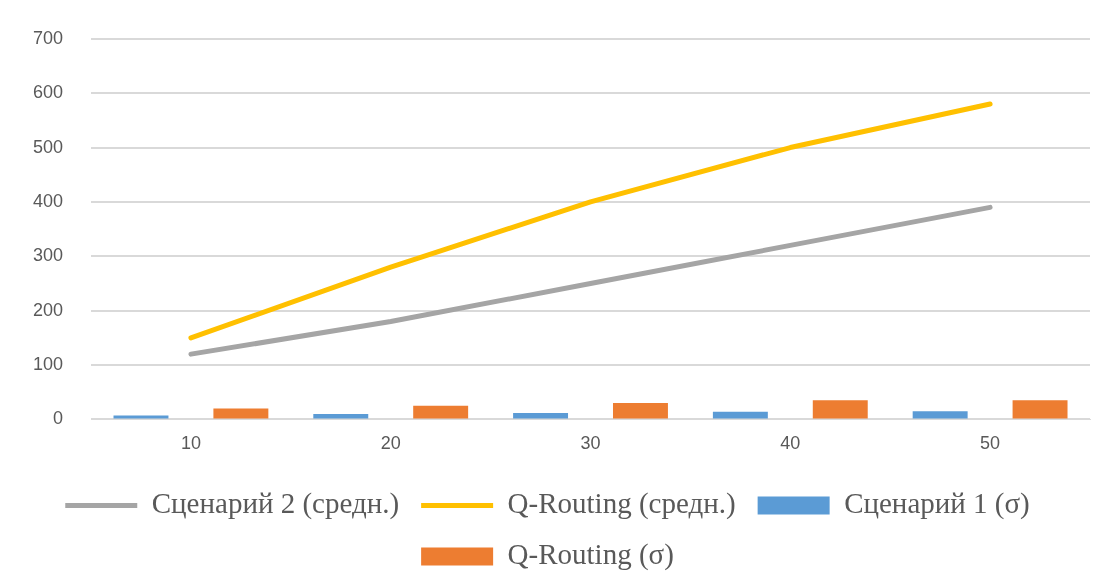 This screenshot has height=581, width=1105. I want to click on legend-label: Сценарий 1 (σ), so click(937, 504).